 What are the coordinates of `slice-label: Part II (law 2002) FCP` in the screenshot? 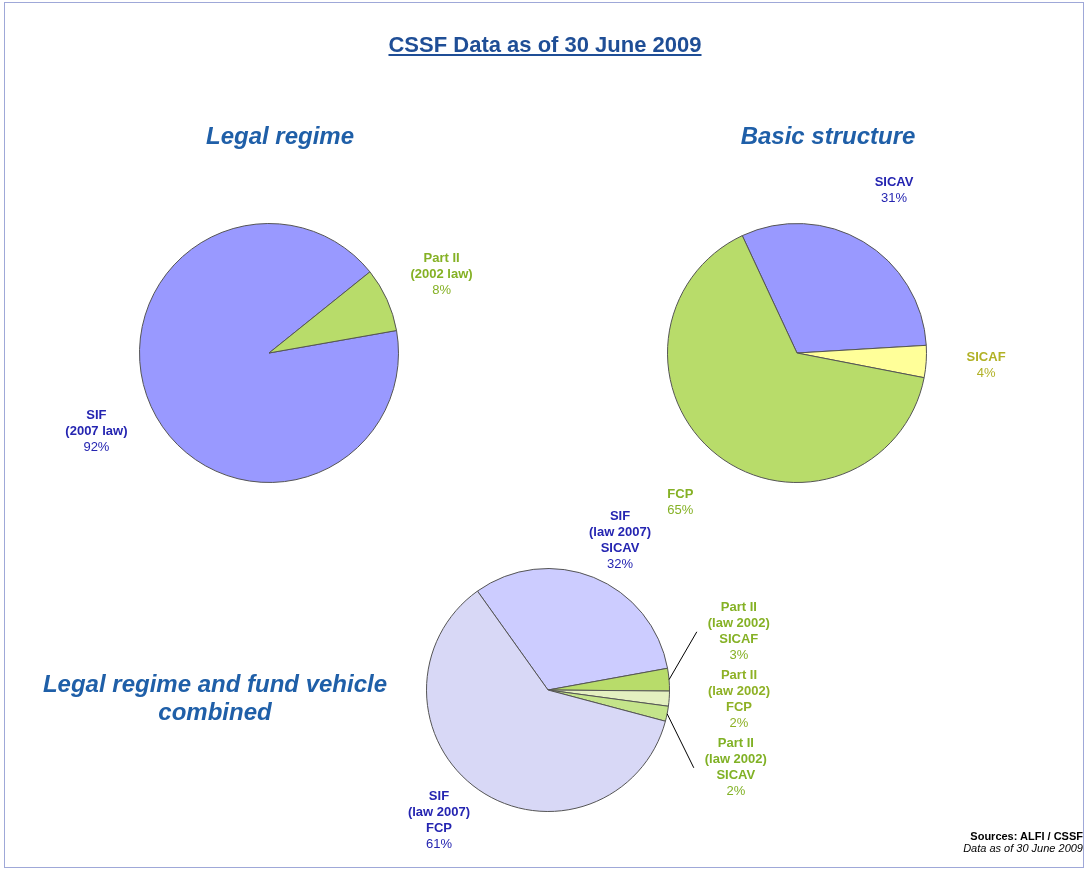 It's located at (739, 691).